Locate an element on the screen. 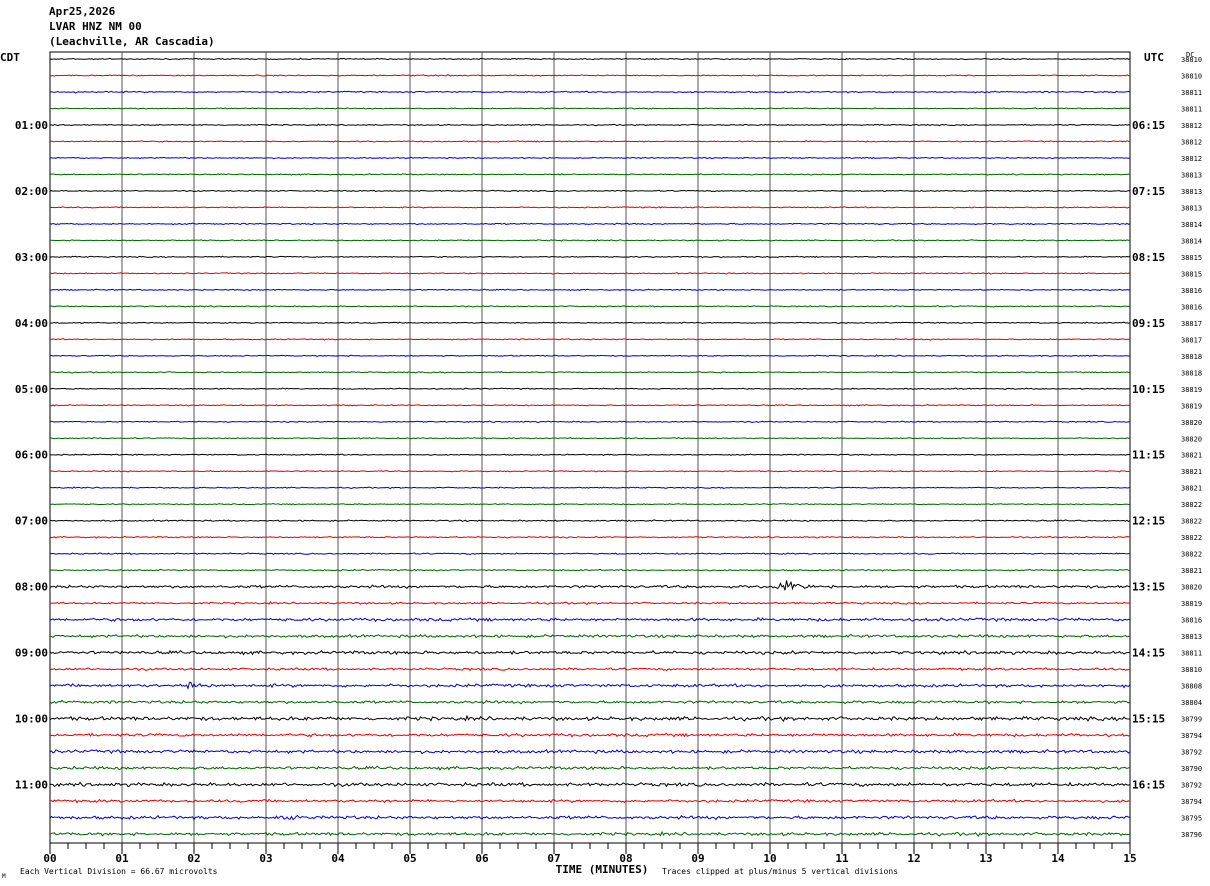 This screenshot has width=1210, height=886. cdt-time-label: 06:00 is located at coordinates (31, 455).